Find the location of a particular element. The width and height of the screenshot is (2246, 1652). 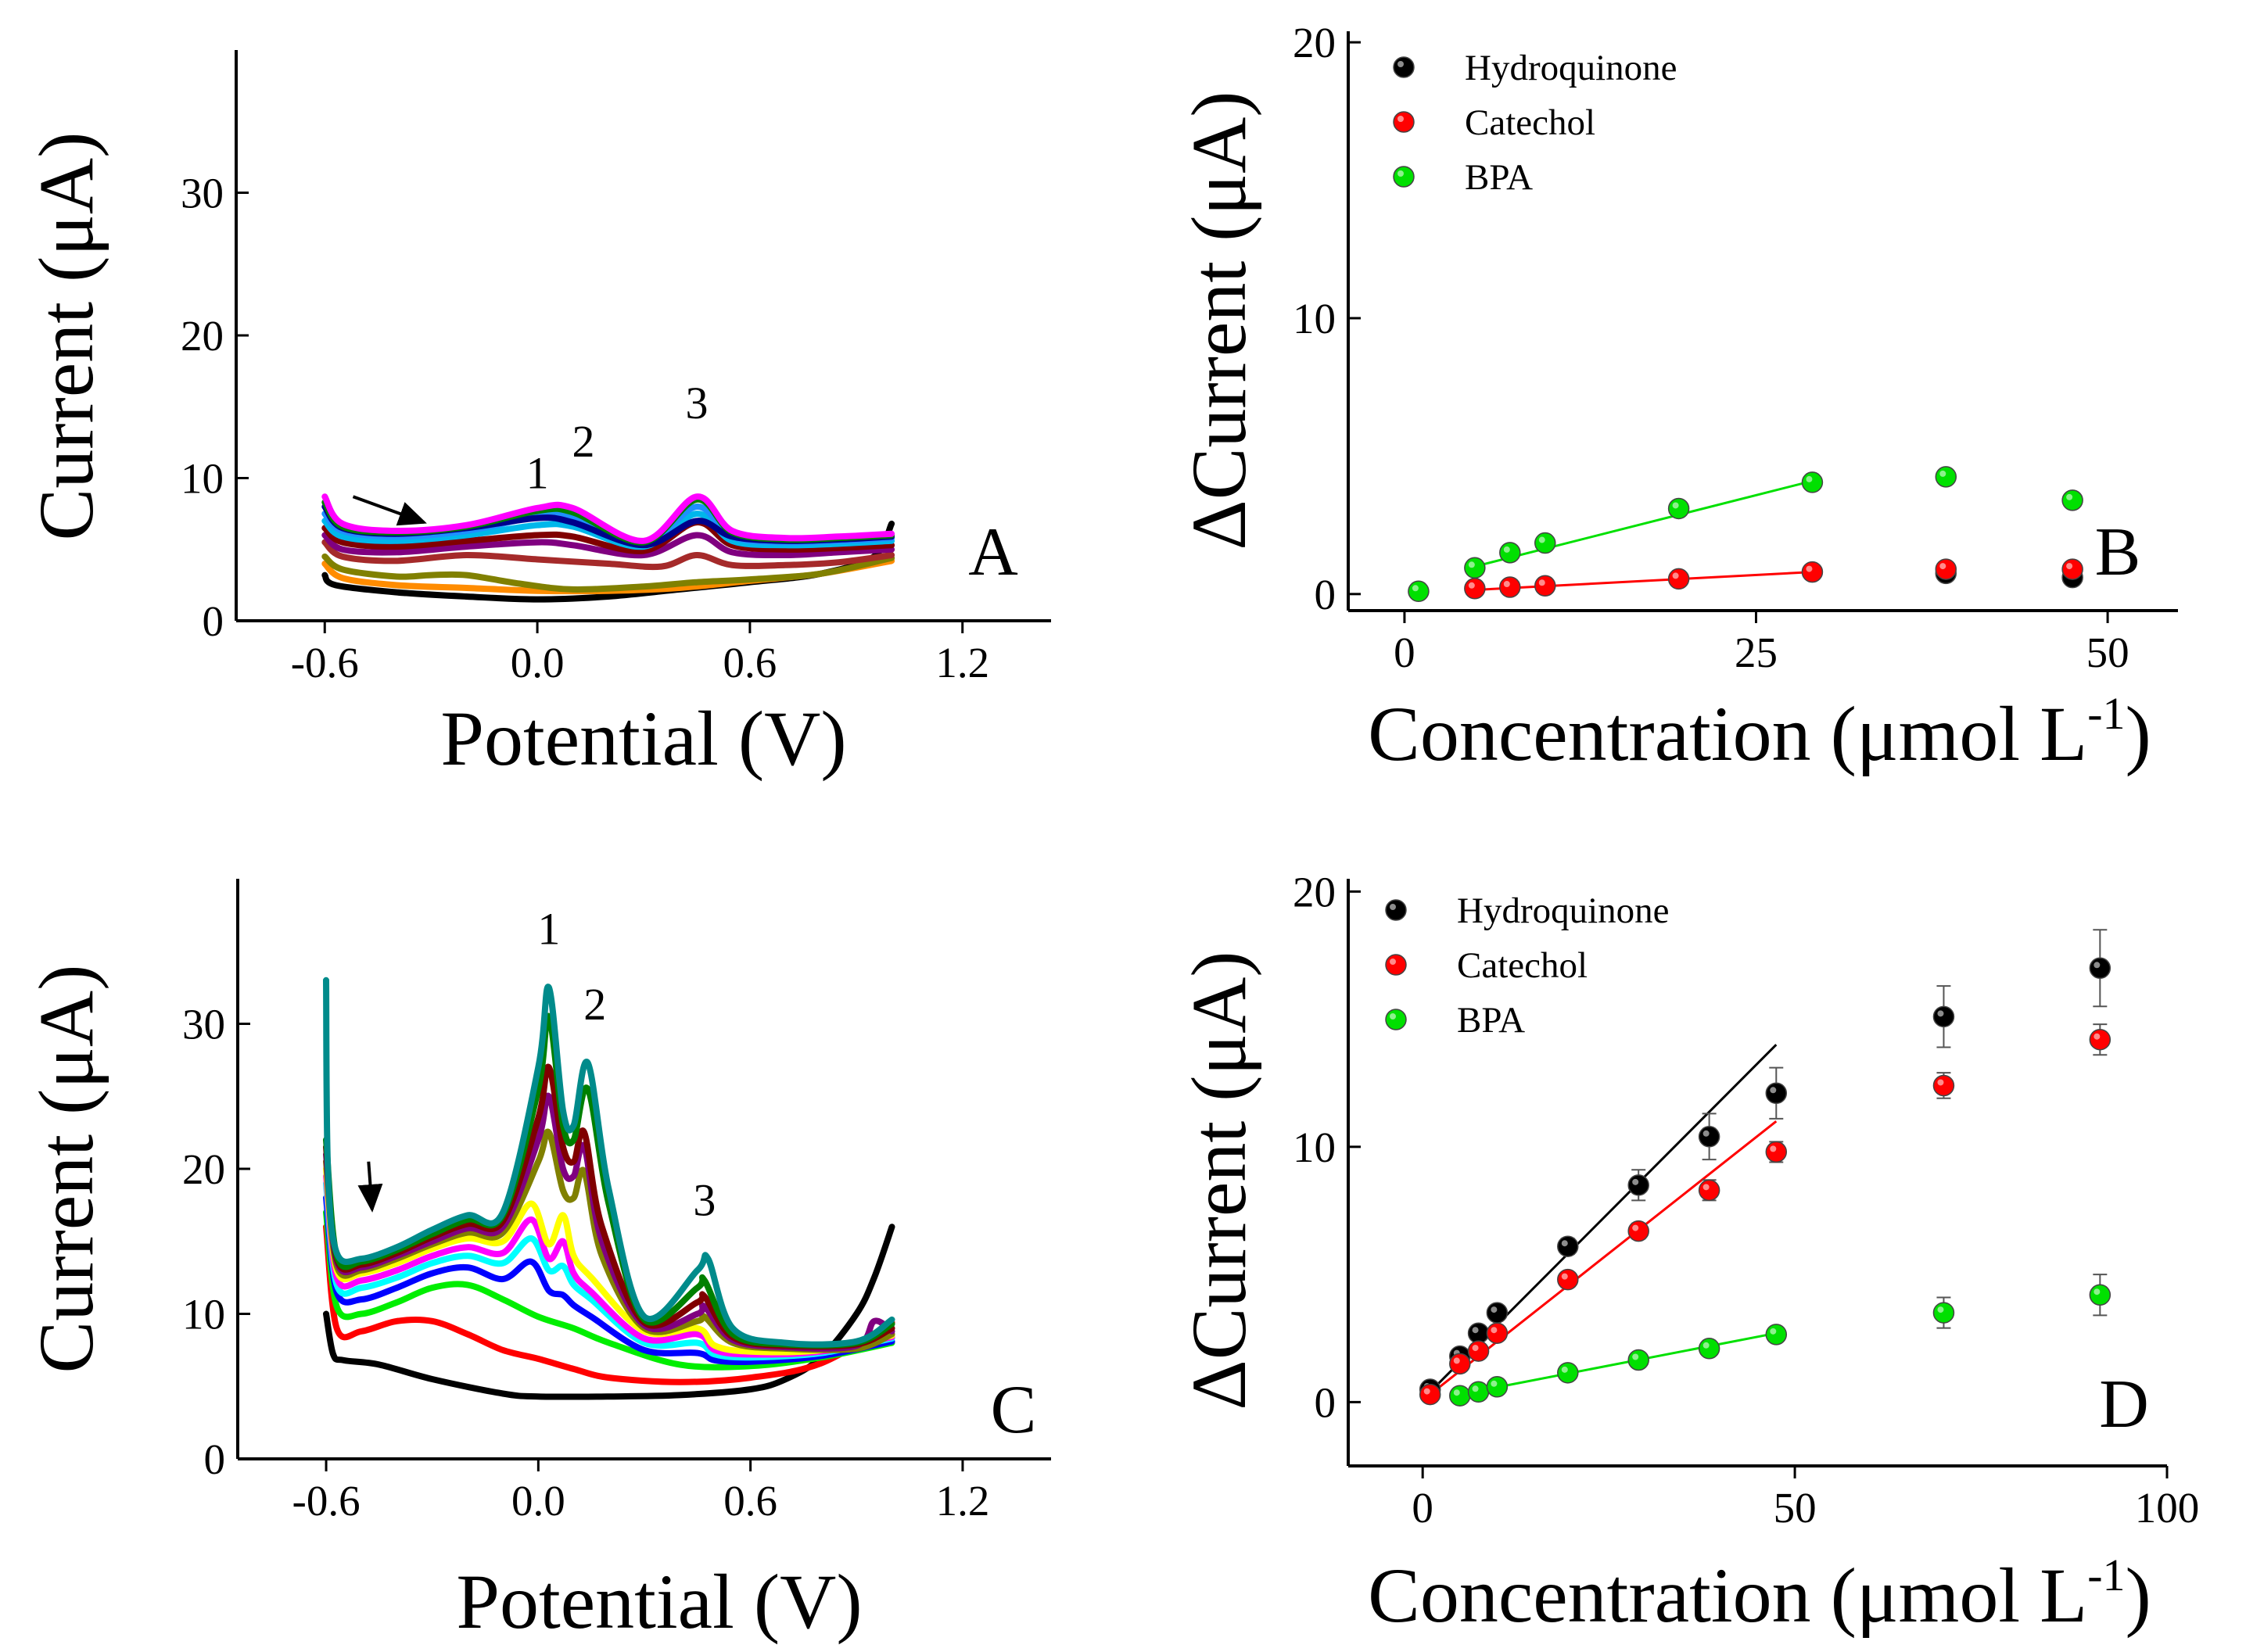

panel-a-peak-label-2: 2 is located at coordinates (583, 442).